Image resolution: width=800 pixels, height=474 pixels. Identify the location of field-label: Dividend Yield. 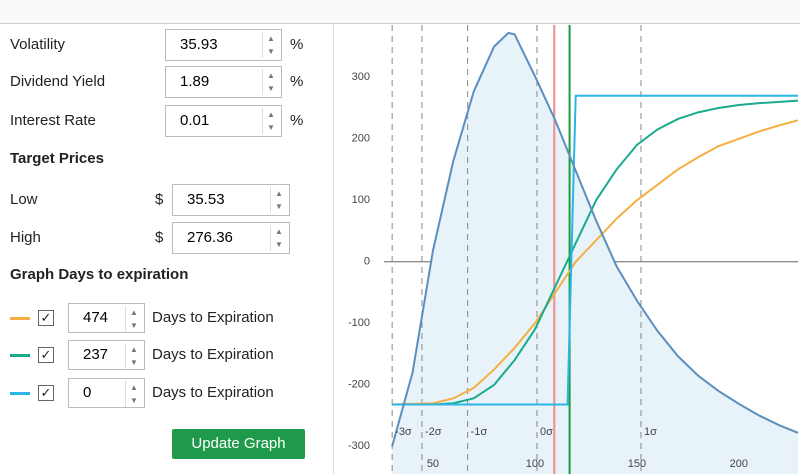
(58, 81).